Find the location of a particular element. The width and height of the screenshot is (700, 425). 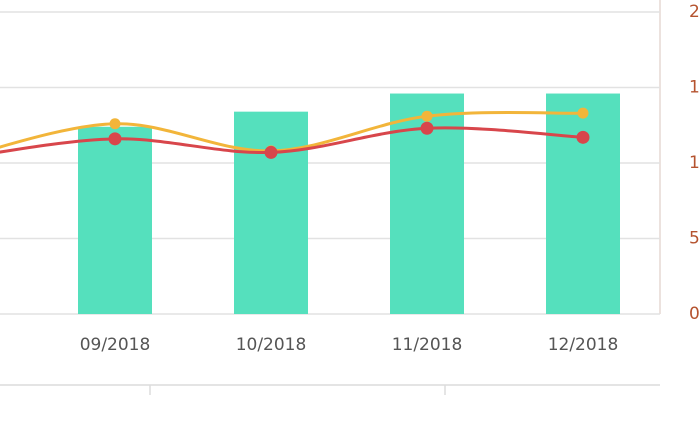

y-tick-label: 50 is located at coordinates (694, 239).